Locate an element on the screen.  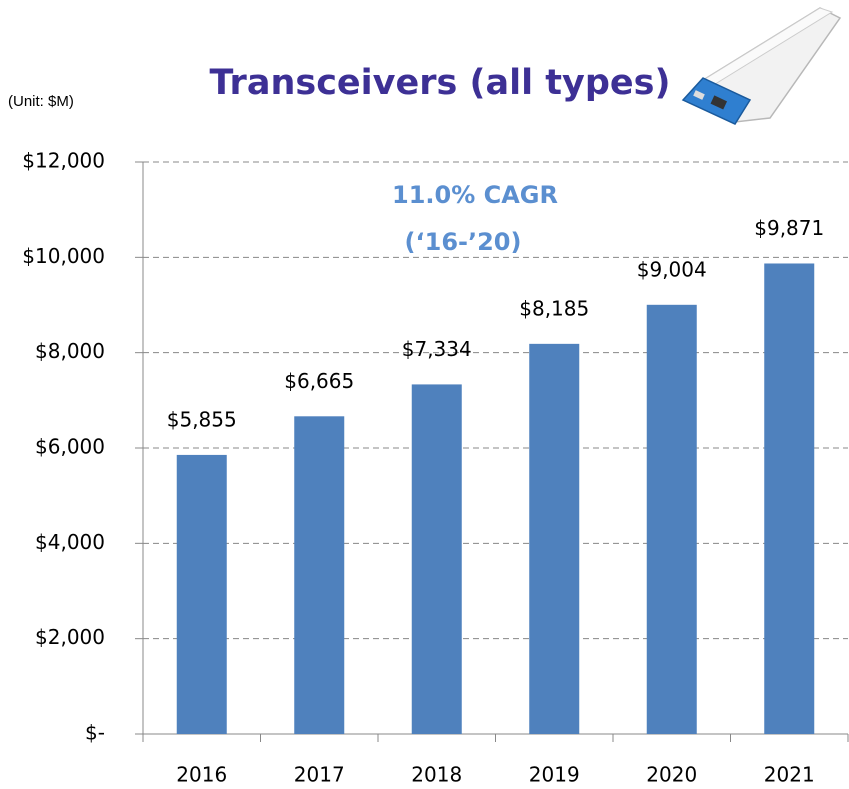
annotation: (‘16-’20) is located at coordinates (463, 242).